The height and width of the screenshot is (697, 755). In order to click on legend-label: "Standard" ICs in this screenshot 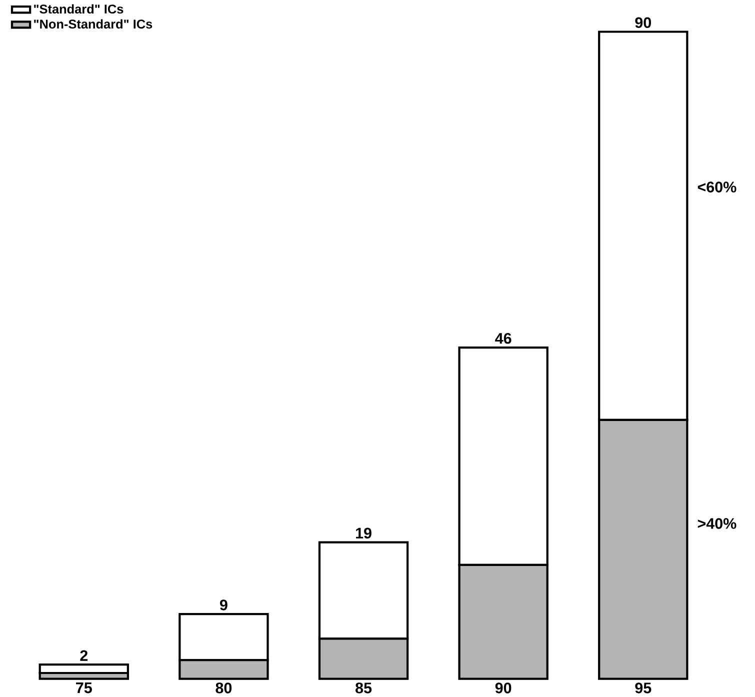, I will do `click(79, 9)`.